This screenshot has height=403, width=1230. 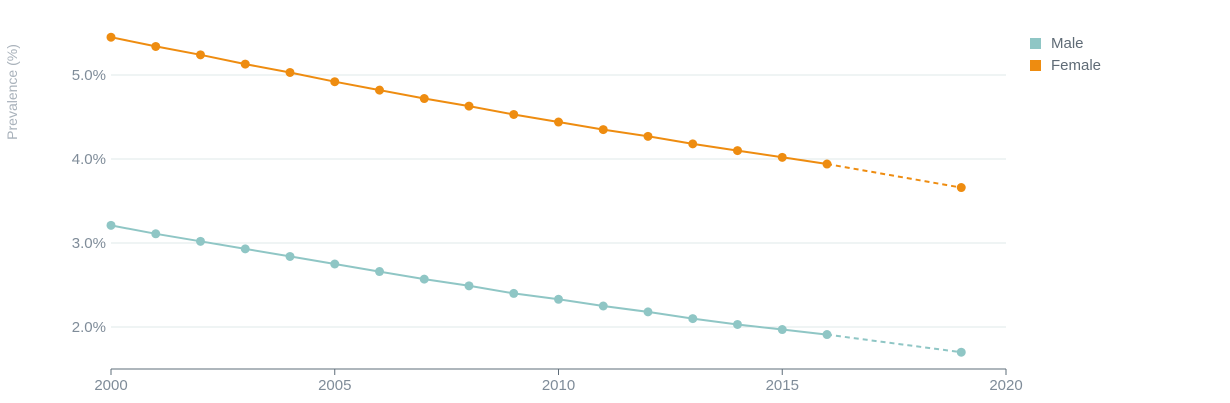 I want to click on x-tick-label: 2005, so click(x=334, y=385).